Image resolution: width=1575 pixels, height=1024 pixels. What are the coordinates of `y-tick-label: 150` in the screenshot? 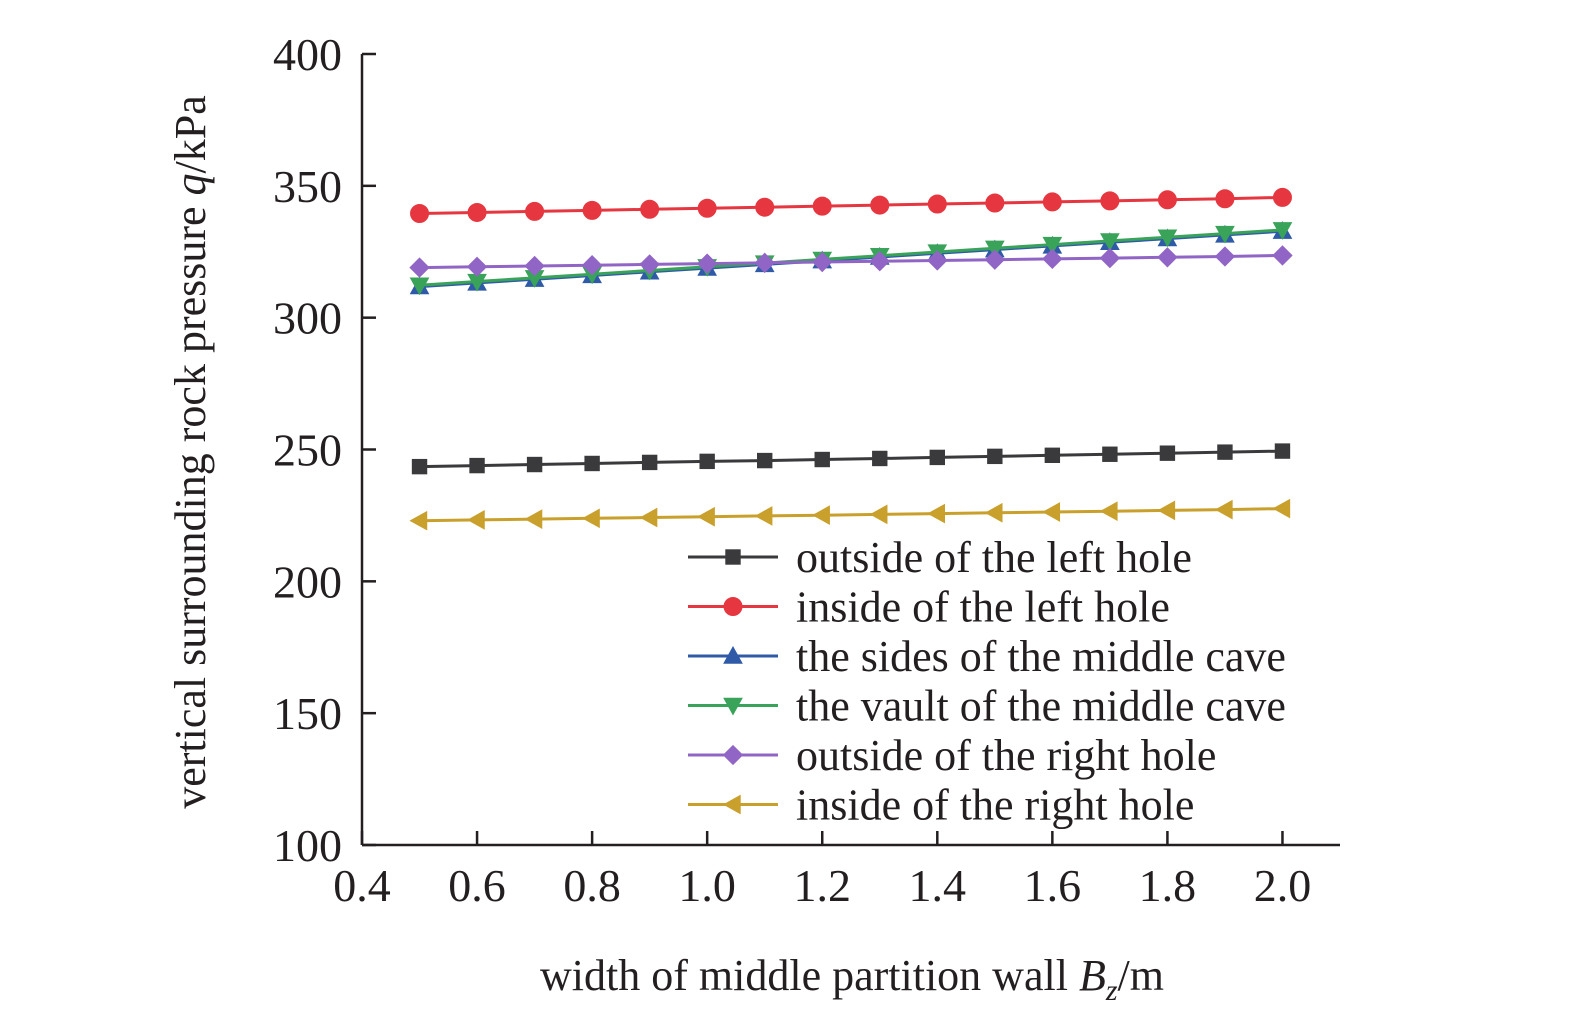 It's located at (307, 713).